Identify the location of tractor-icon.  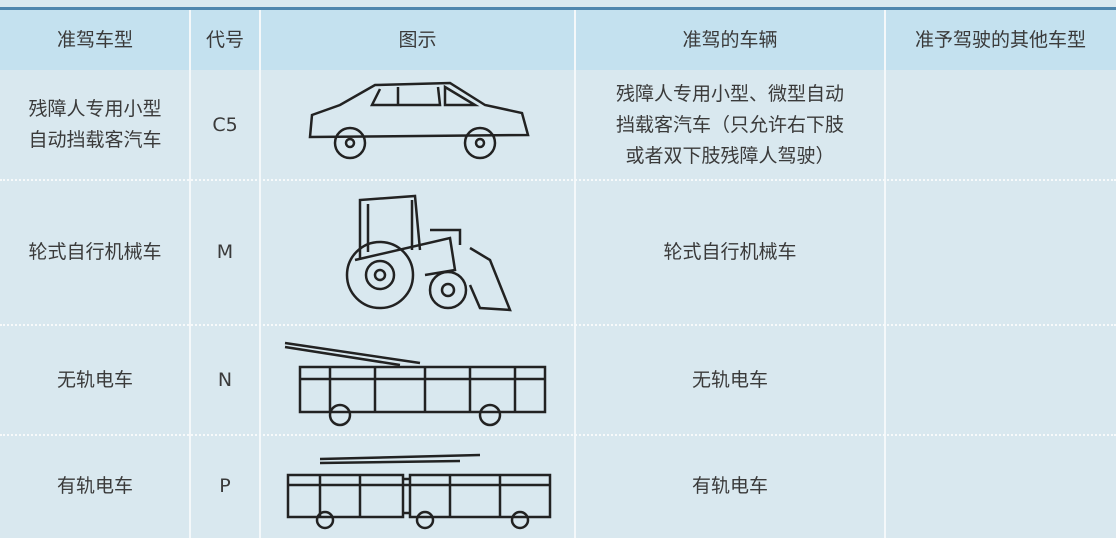
(428, 253).